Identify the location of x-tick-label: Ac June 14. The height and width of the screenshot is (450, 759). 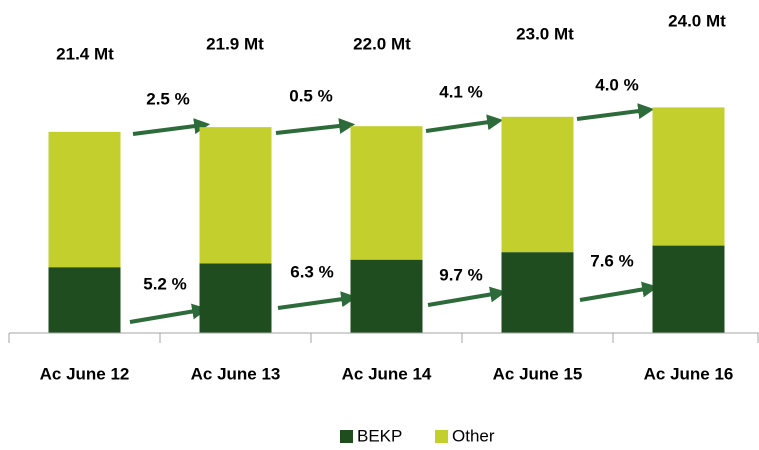
(387, 373).